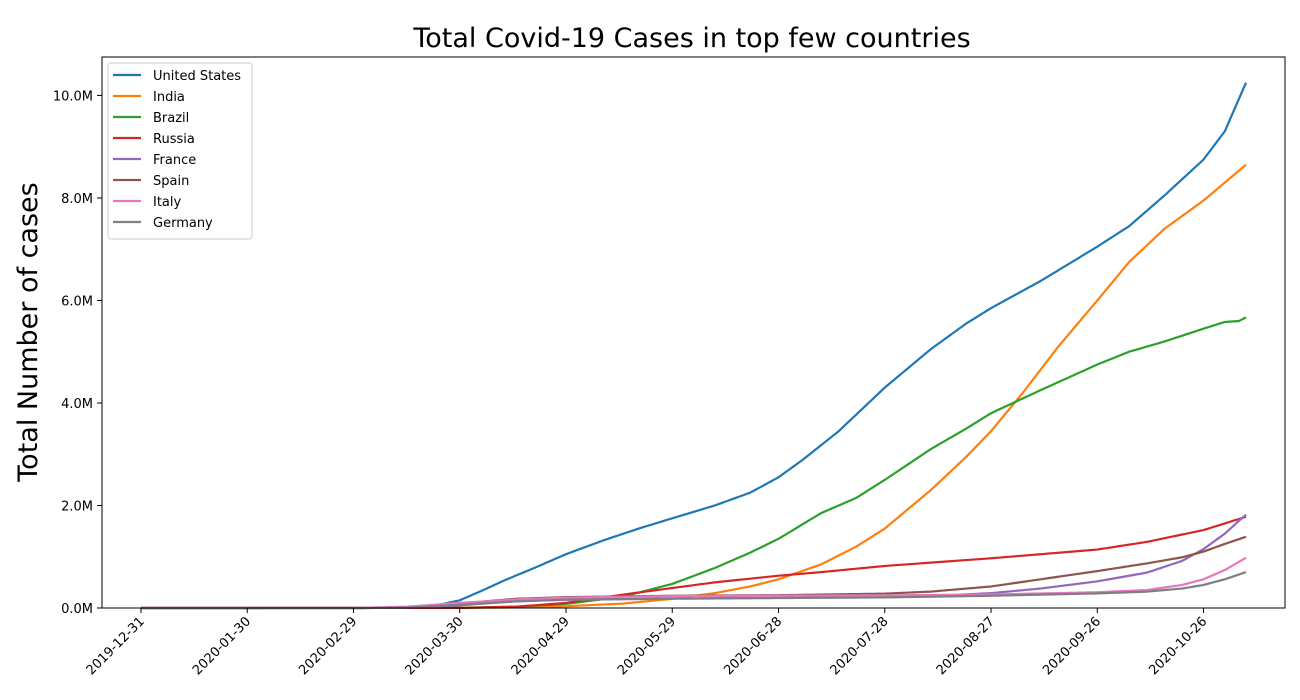 The image size is (1300, 700). What do you see at coordinates (169, 97) in the screenshot?
I see `legend-label: India` at bounding box center [169, 97].